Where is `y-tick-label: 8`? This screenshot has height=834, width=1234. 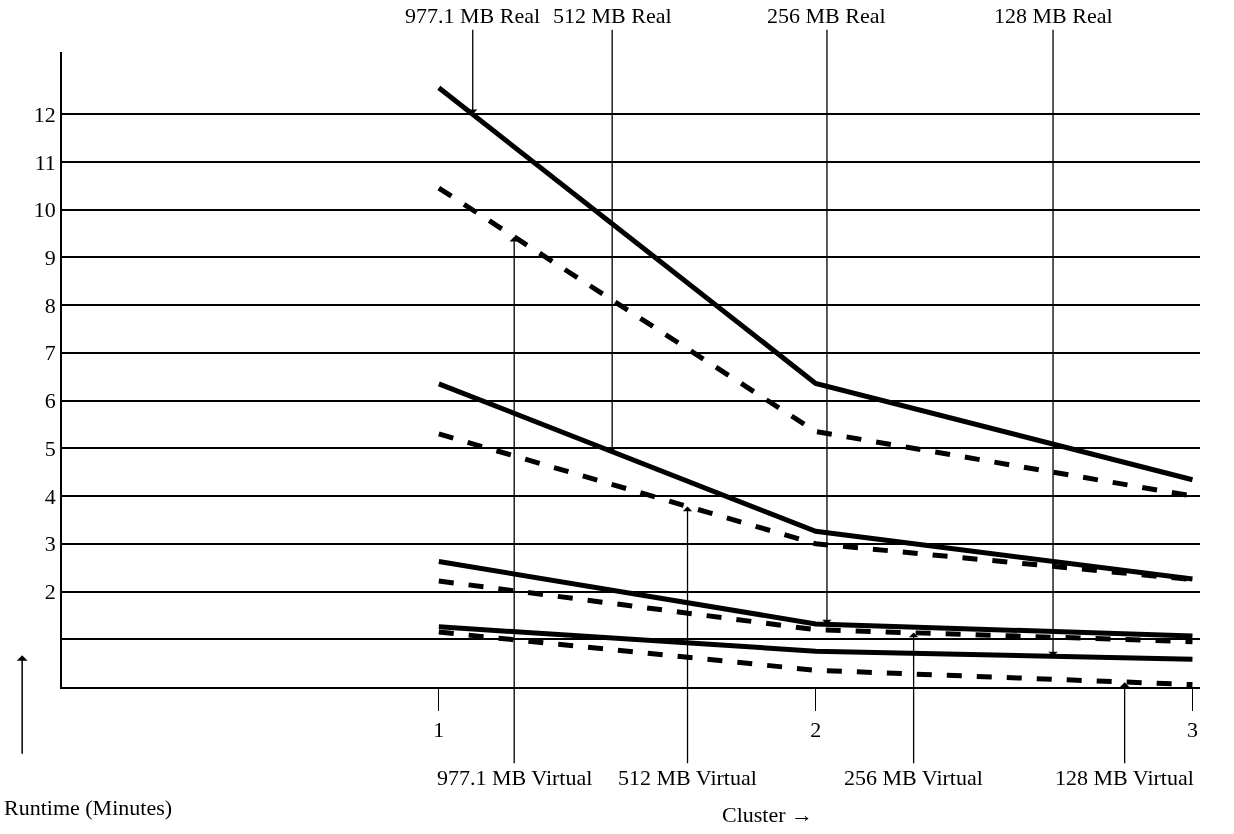 y-tick-label: 8 is located at coordinates (50, 305).